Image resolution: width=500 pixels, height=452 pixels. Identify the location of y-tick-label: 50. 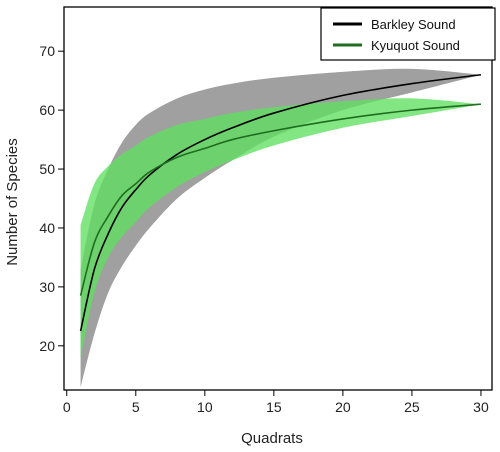
(47, 169).